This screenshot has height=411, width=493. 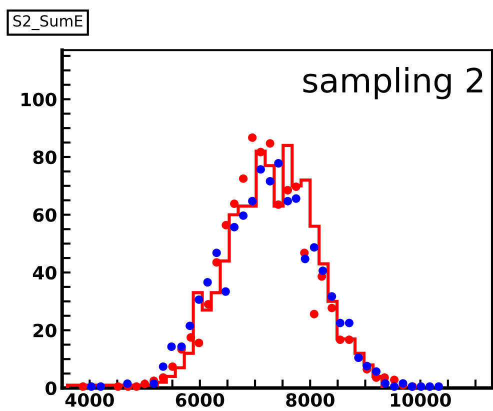 What do you see at coordinates (200, 400) in the screenshot?
I see `x-tick-label: 6000` at bounding box center [200, 400].